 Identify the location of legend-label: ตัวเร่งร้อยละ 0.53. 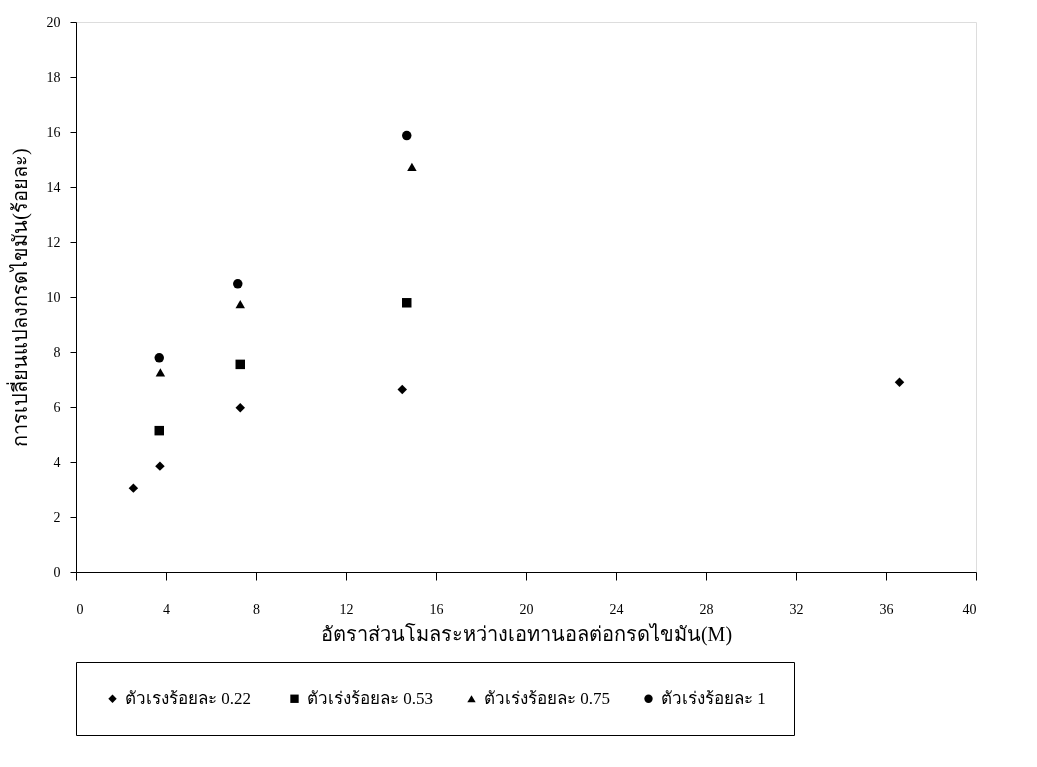
(370, 698).